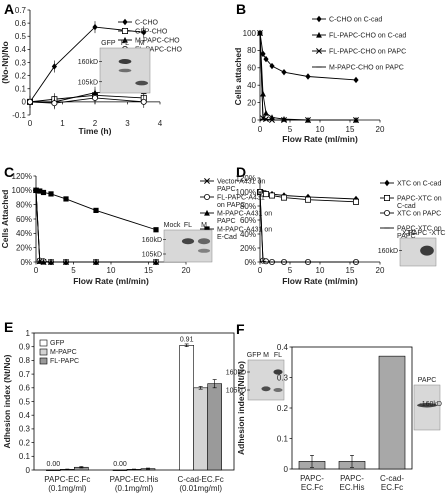 Image resolution: width=448 pixels, height=499 pixels. Describe the element at coordinates (25, 347) in the screenshot. I see `y-tick-label: 0.9` at that location.